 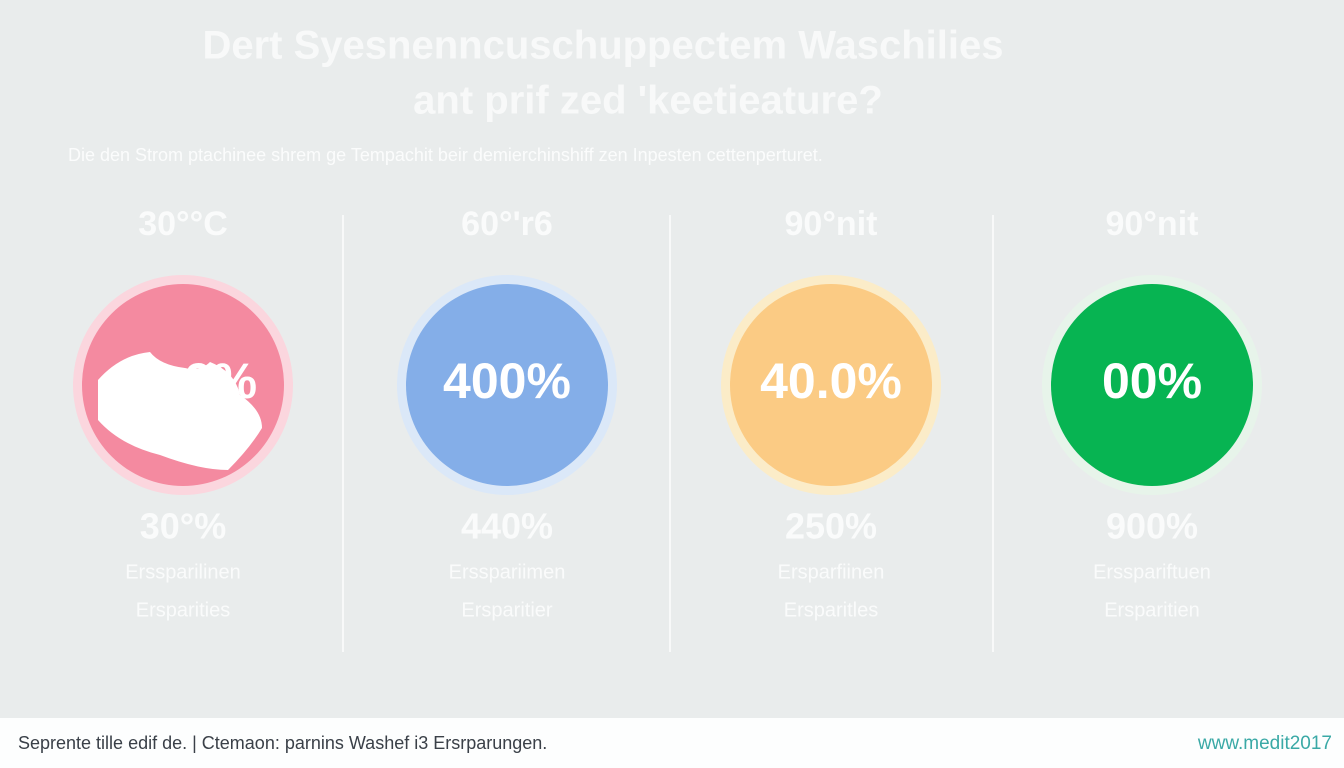 I want to click on label: Ersspariimen, so click(x=507, y=572).